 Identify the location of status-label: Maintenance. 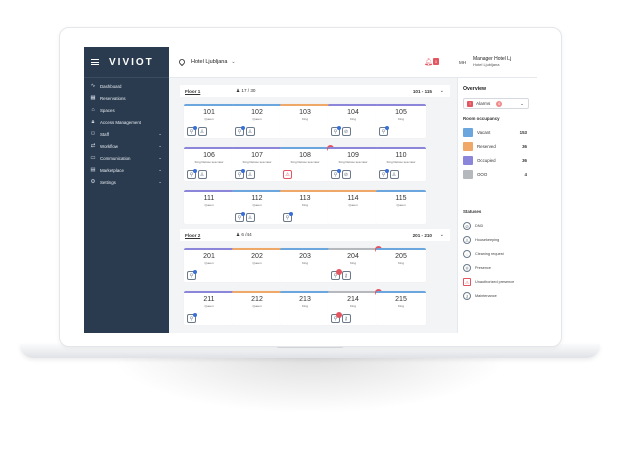
(486, 295).